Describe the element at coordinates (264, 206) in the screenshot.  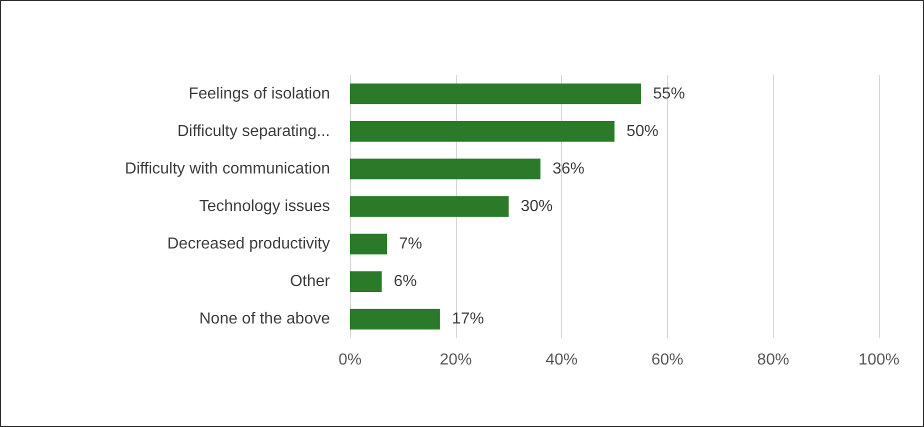
I see `y-tick-label: Technology issues` at that location.